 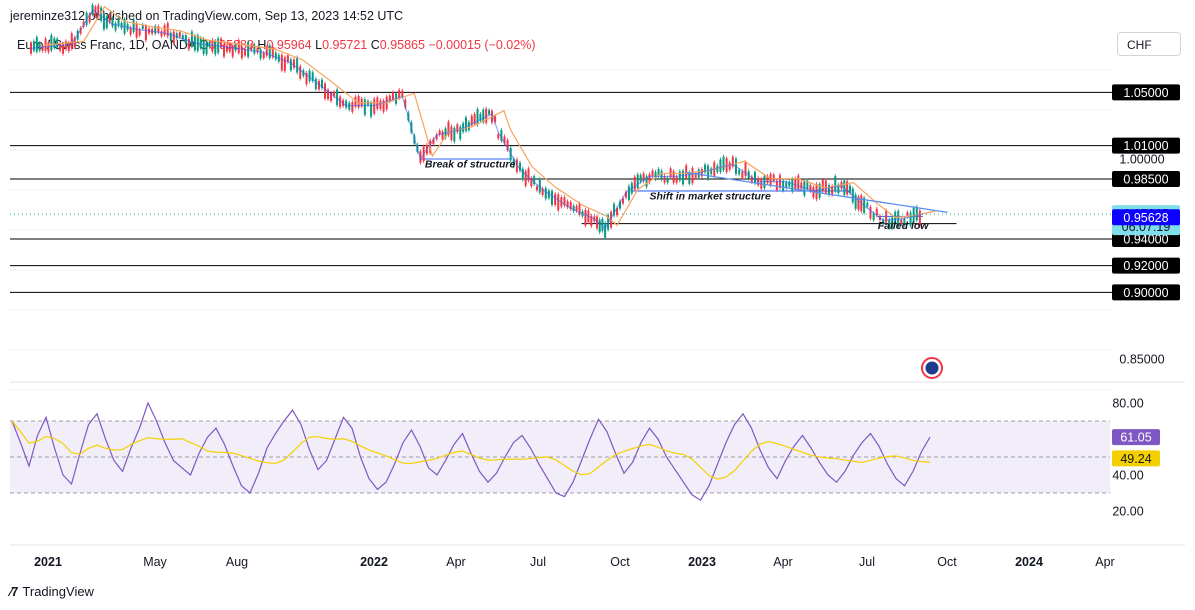 I want to click on time-tick-label: 2021, so click(x=48, y=562).